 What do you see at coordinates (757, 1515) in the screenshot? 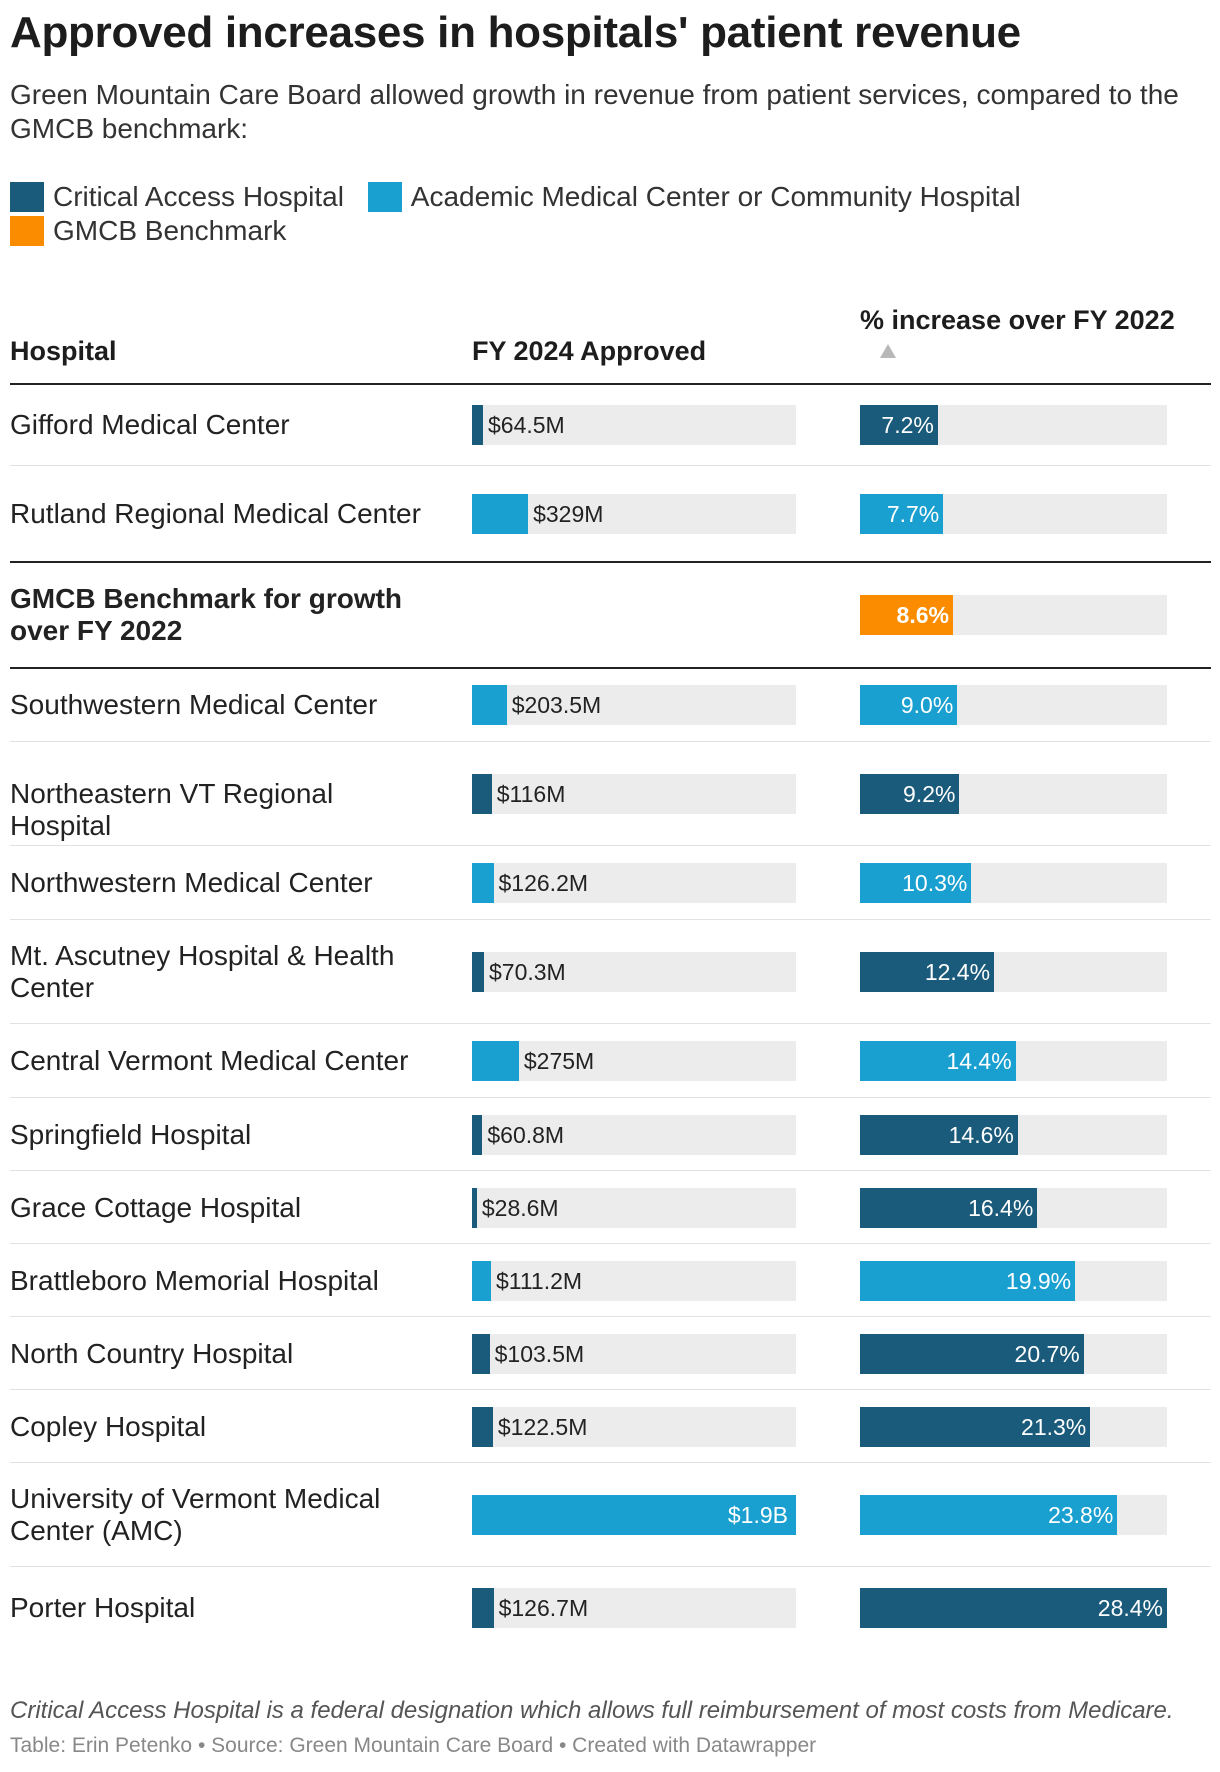
I see `approved-value-label: $1.9B` at bounding box center [757, 1515].